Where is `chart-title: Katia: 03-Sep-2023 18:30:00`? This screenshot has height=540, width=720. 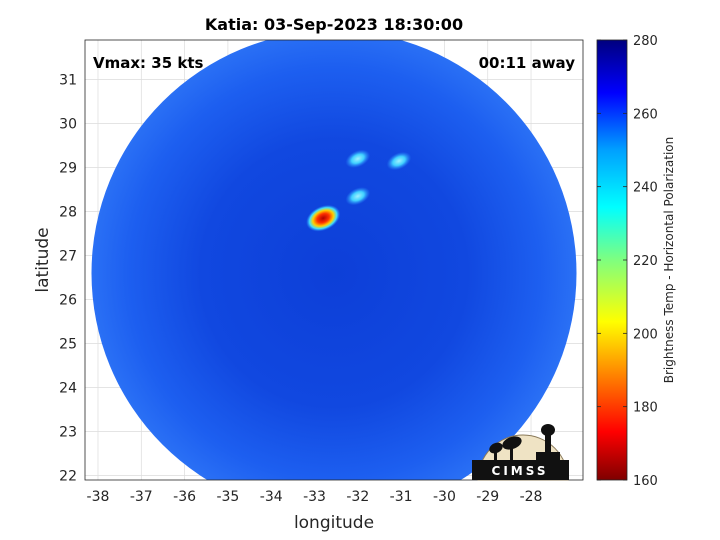 chart-title: Katia: 03-Sep-2023 18:30:00 is located at coordinates (334, 24).